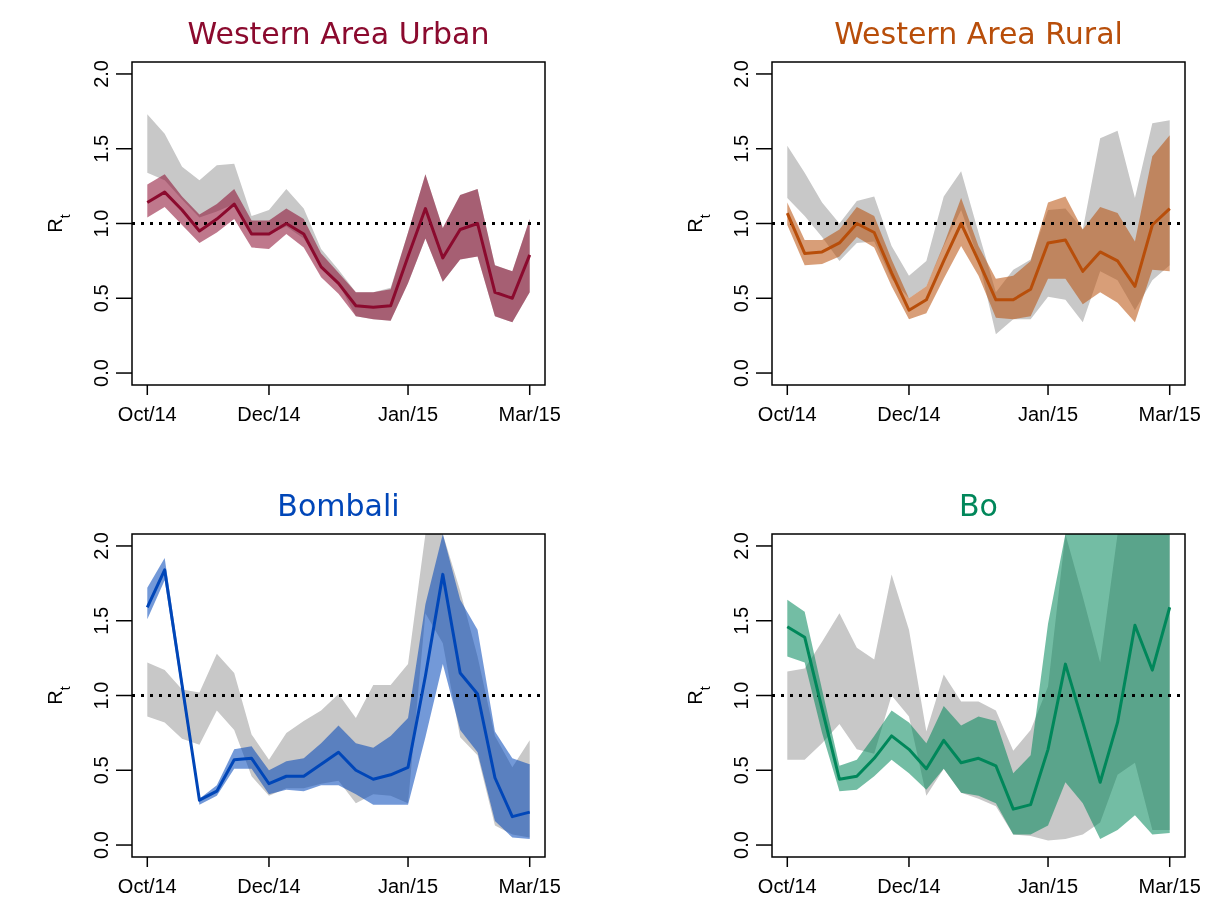 This screenshot has height=916, width=1223. What do you see at coordinates (338, 33) in the screenshot?
I see `chart-title: Western Area Urban` at bounding box center [338, 33].